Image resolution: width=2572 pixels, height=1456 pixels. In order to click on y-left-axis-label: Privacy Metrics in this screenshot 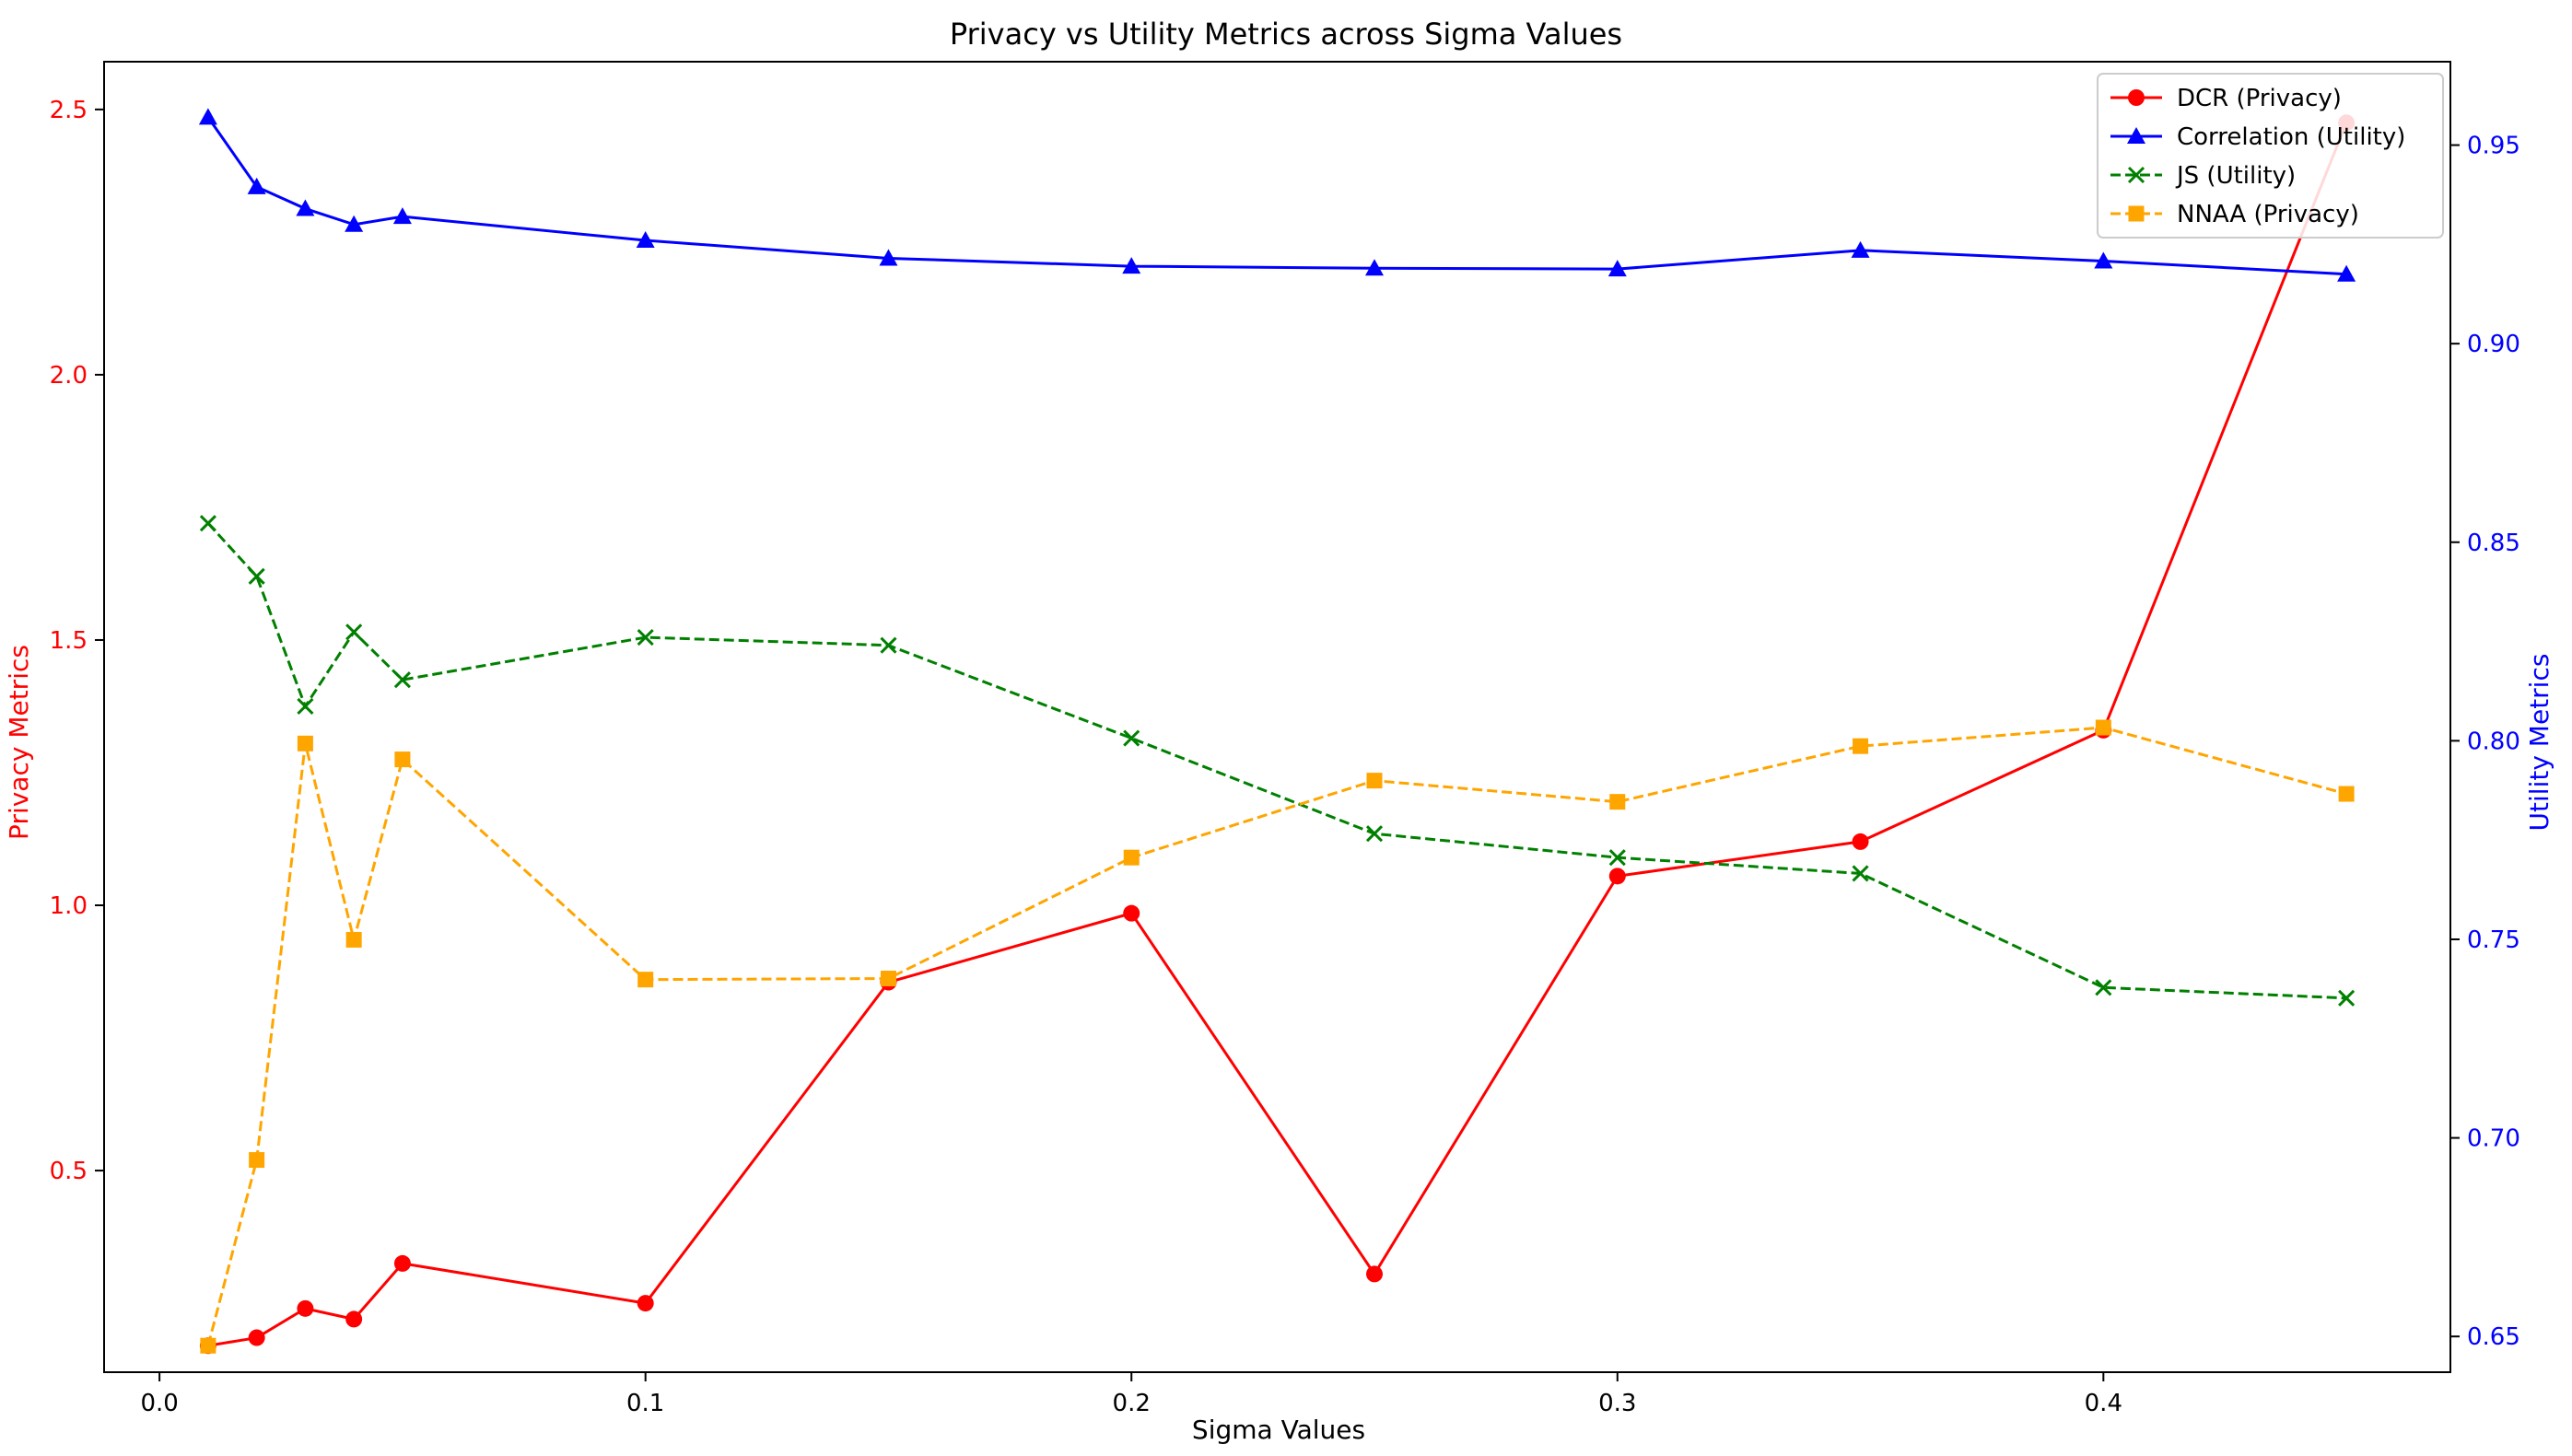, I will do `click(19, 742)`.